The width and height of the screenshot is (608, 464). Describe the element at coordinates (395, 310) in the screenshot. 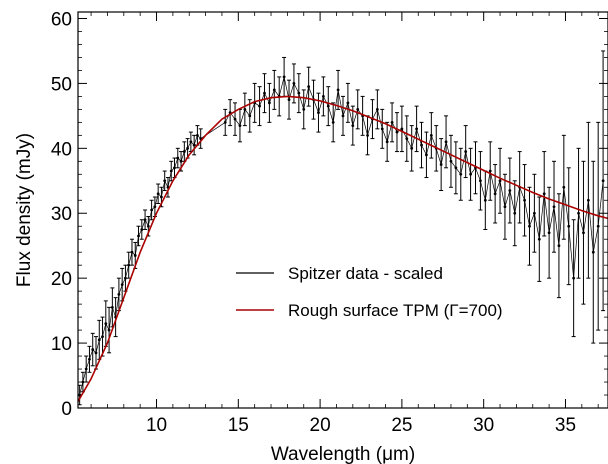

I see `legend-label-tpm: Rough surface TPM (Γ=700)` at that location.